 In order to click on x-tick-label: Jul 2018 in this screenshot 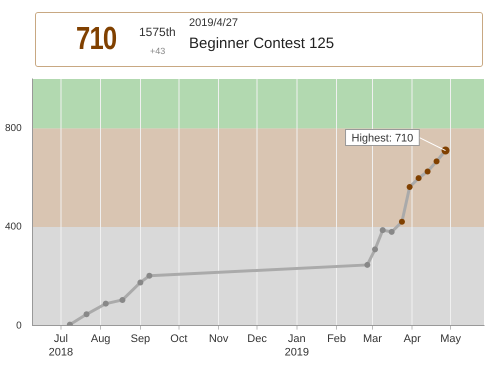, I will do `click(61, 345)`.